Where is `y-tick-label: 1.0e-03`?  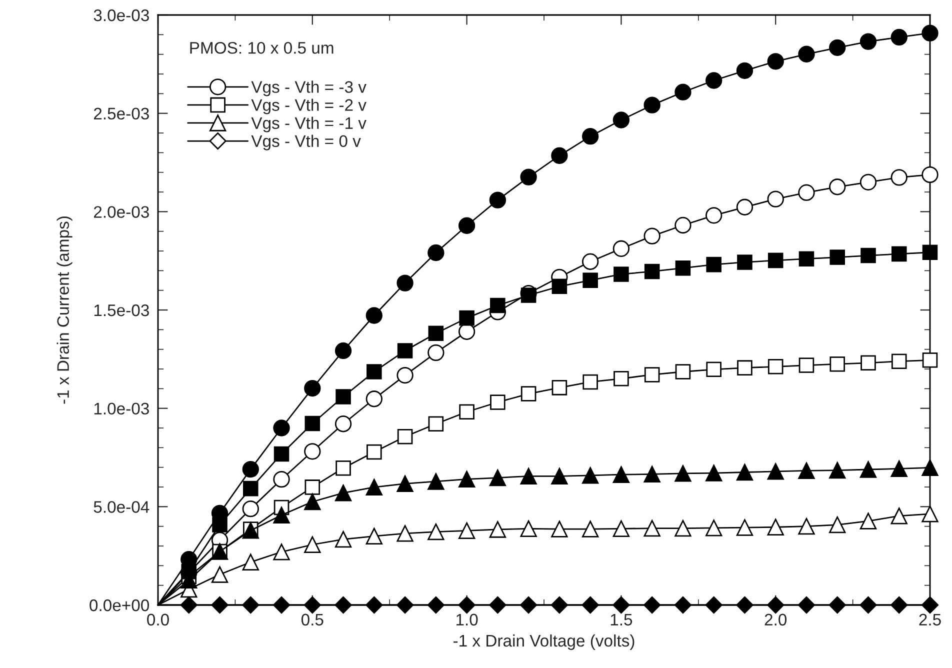
y-tick-label: 1.0e-03 is located at coordinates (121, 408).